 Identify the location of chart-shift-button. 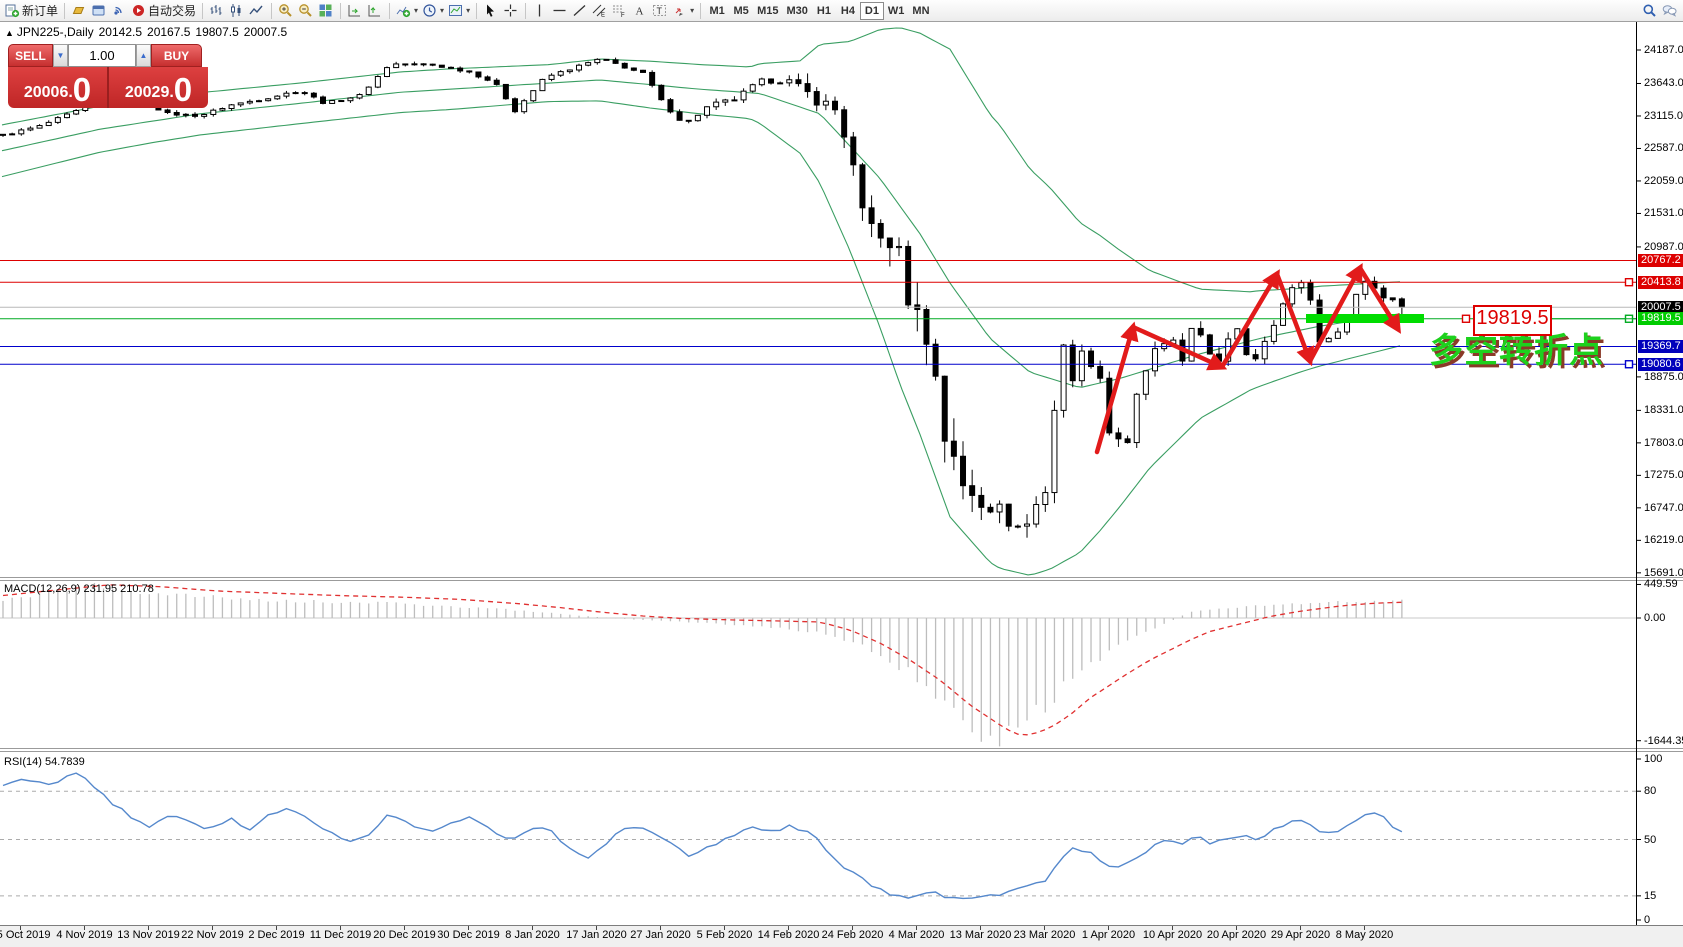
(375, 11).